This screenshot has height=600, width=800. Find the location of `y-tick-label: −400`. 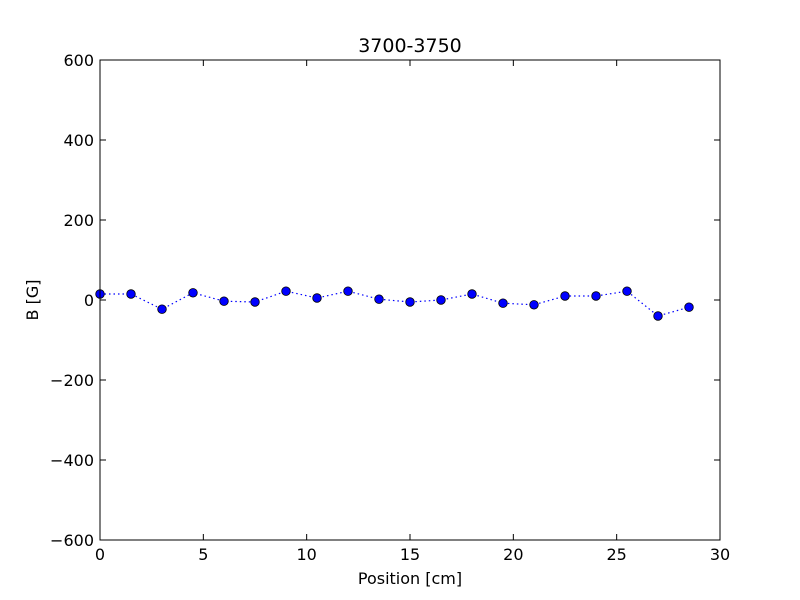

y-tick-label: −400 is located at coordinates (72, 460).